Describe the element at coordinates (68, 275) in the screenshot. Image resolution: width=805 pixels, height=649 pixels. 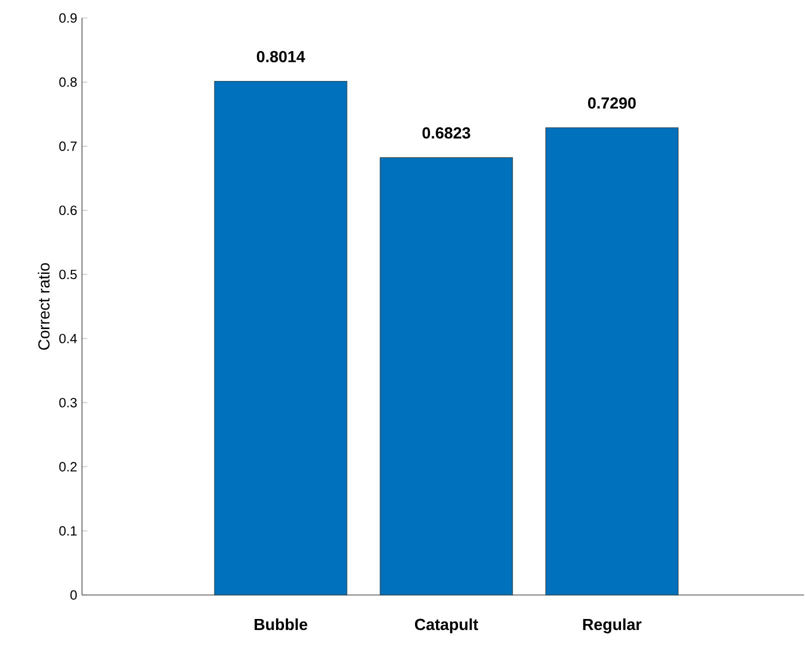
I see `y-tick-label: 0.5` at that location.